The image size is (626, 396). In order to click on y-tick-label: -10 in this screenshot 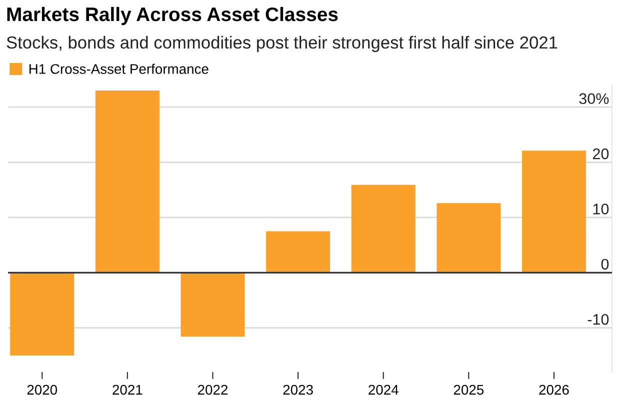, I will do `click(598, 319)`.